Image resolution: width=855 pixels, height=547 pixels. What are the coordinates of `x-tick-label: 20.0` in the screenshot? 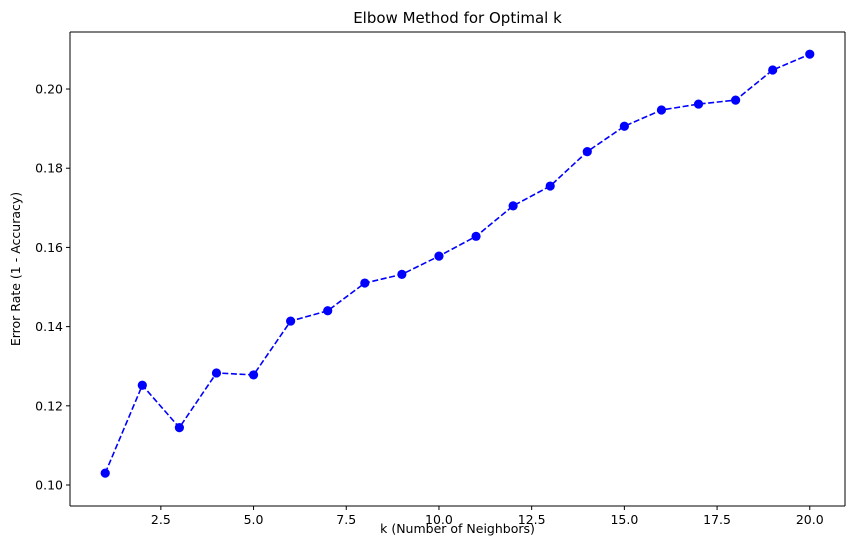 It's located at (810, 519).